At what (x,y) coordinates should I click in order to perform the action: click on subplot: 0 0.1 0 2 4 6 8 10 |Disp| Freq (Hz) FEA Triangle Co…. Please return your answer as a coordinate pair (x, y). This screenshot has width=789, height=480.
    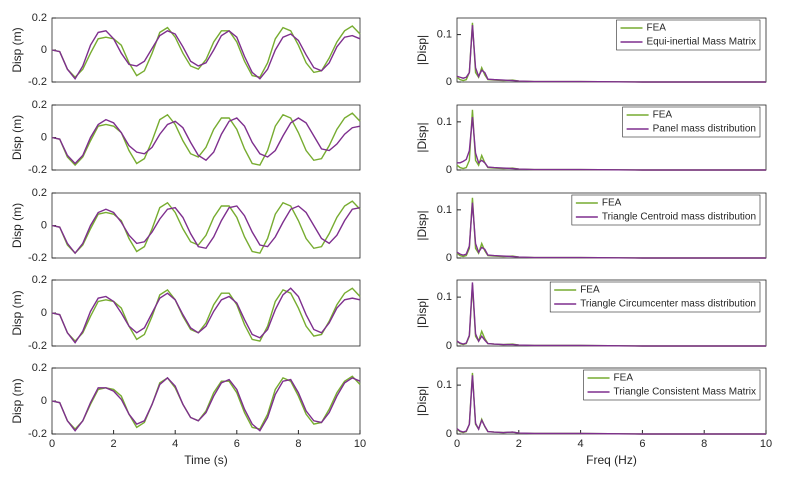
    Looking at the image, I should click on (593, 417).